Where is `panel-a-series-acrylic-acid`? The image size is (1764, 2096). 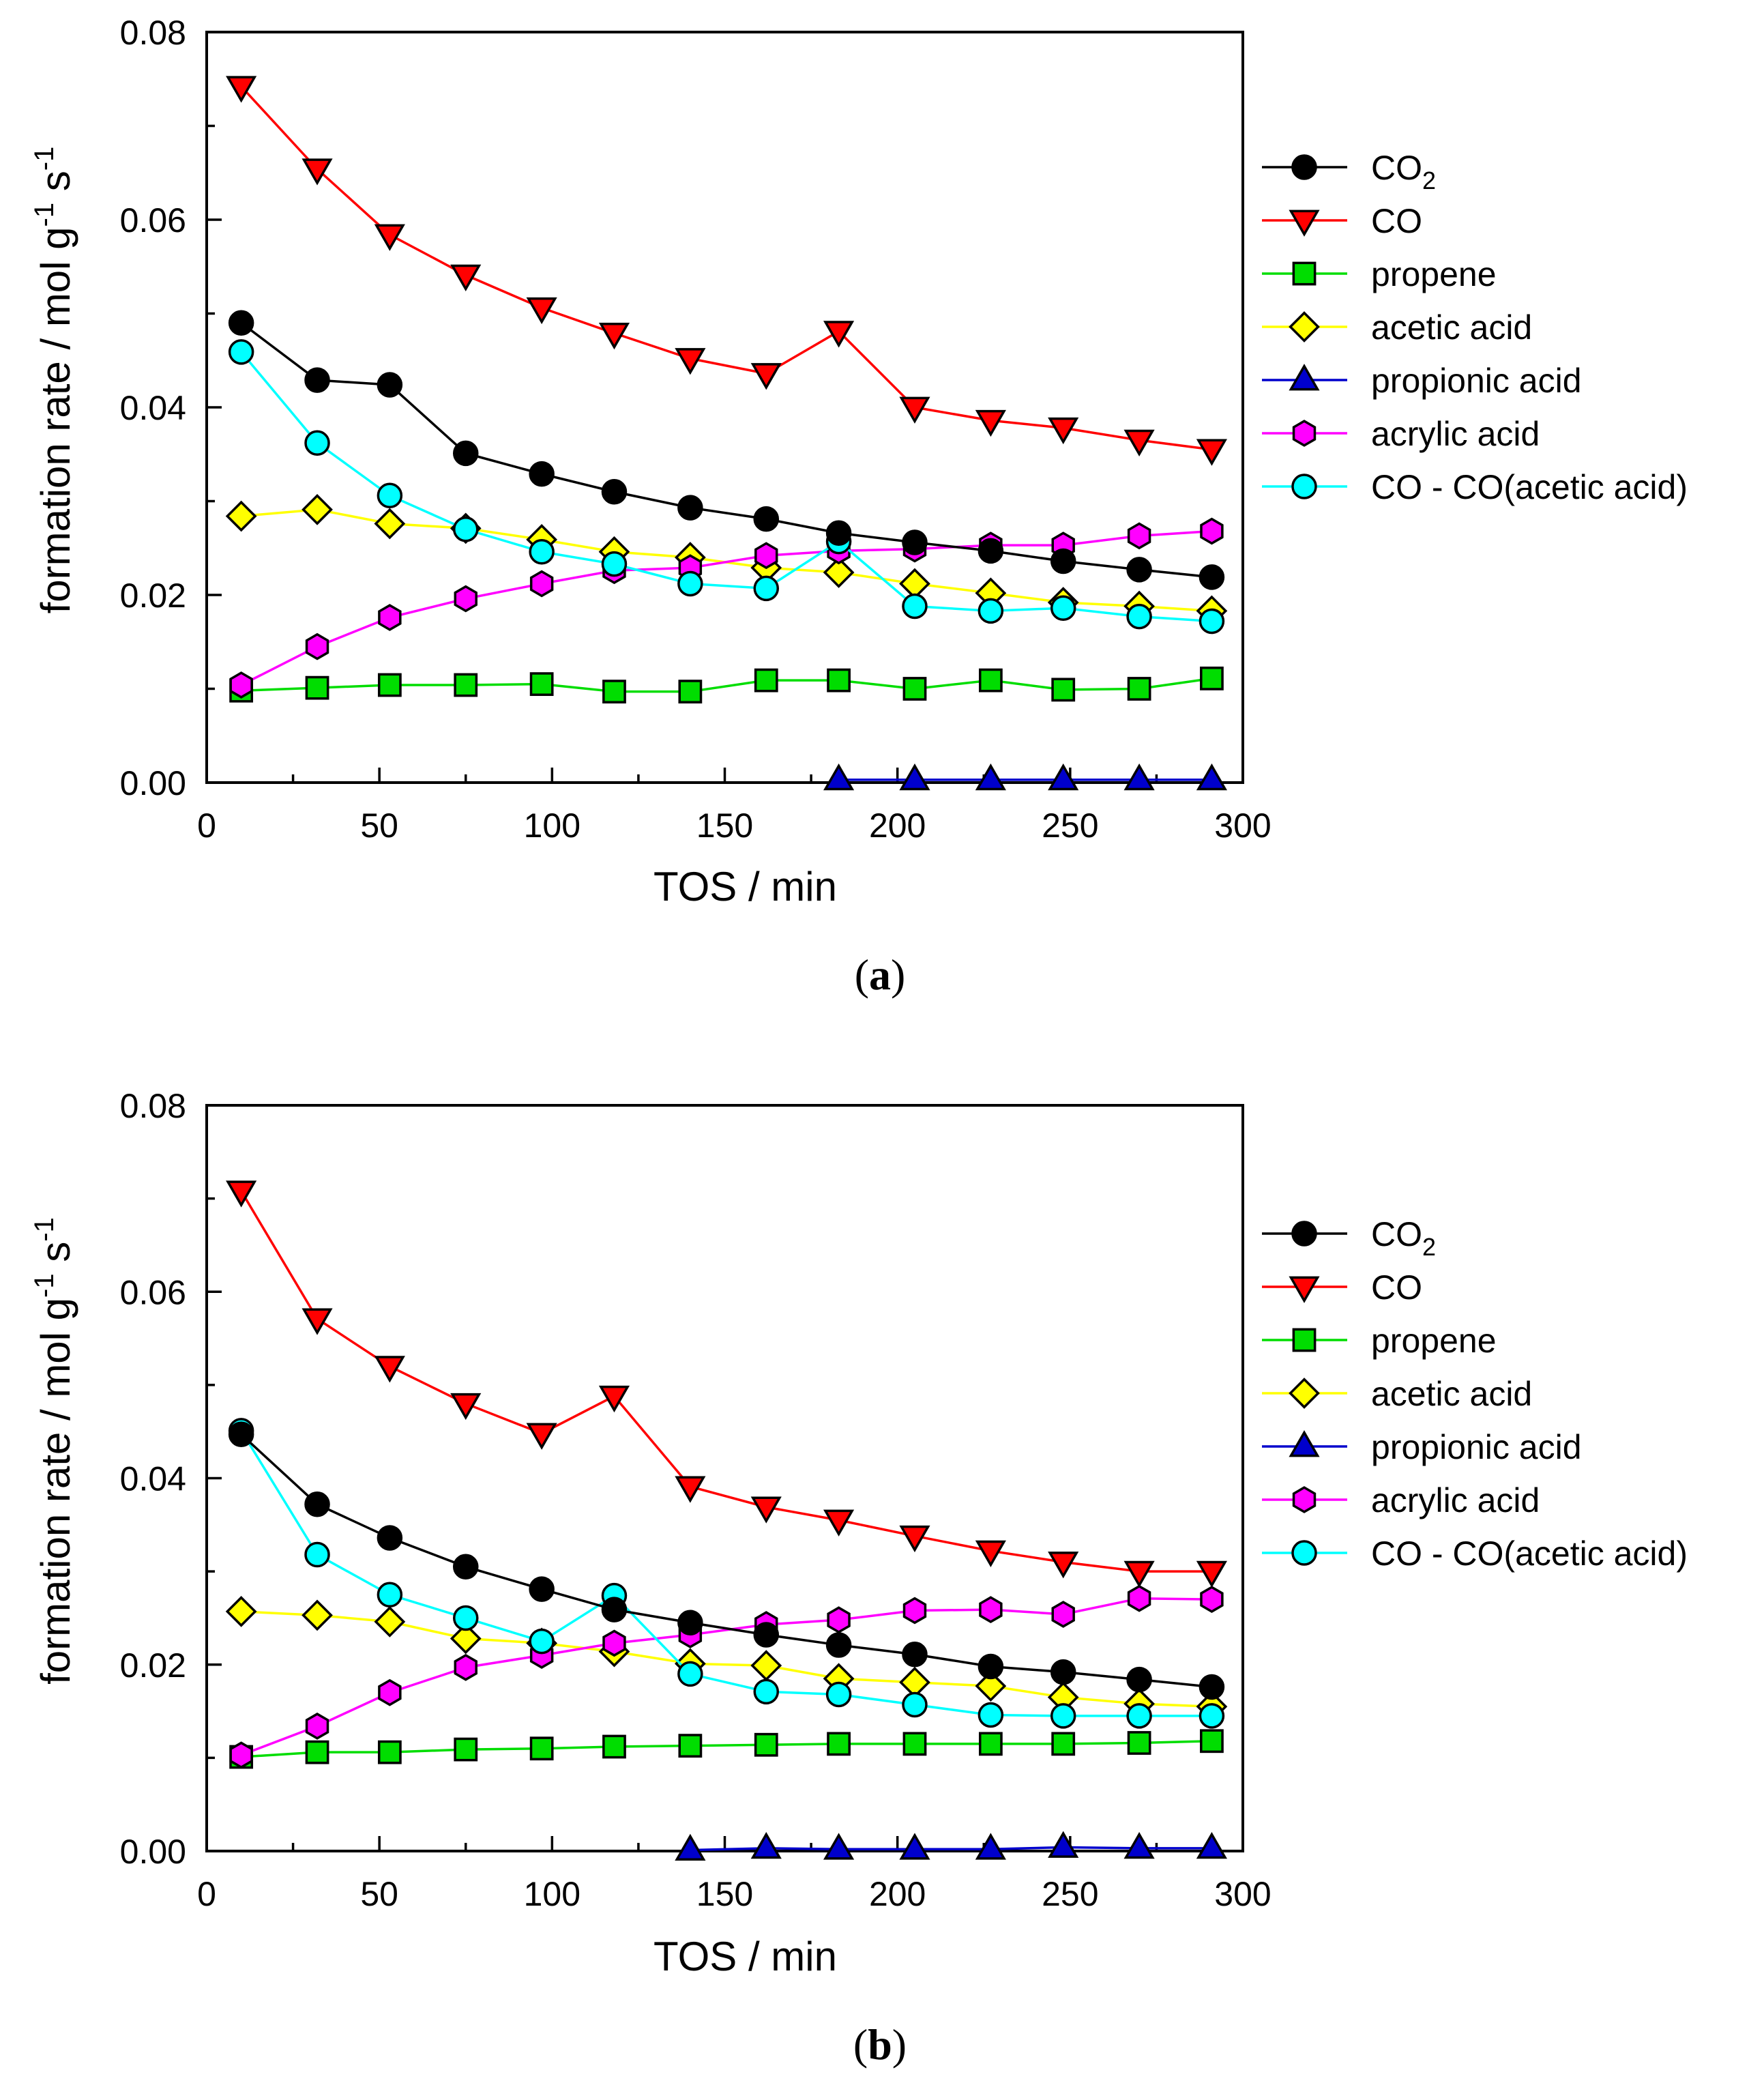
panel-a-series-acrylic-acid is located at coordinates (727, 608).